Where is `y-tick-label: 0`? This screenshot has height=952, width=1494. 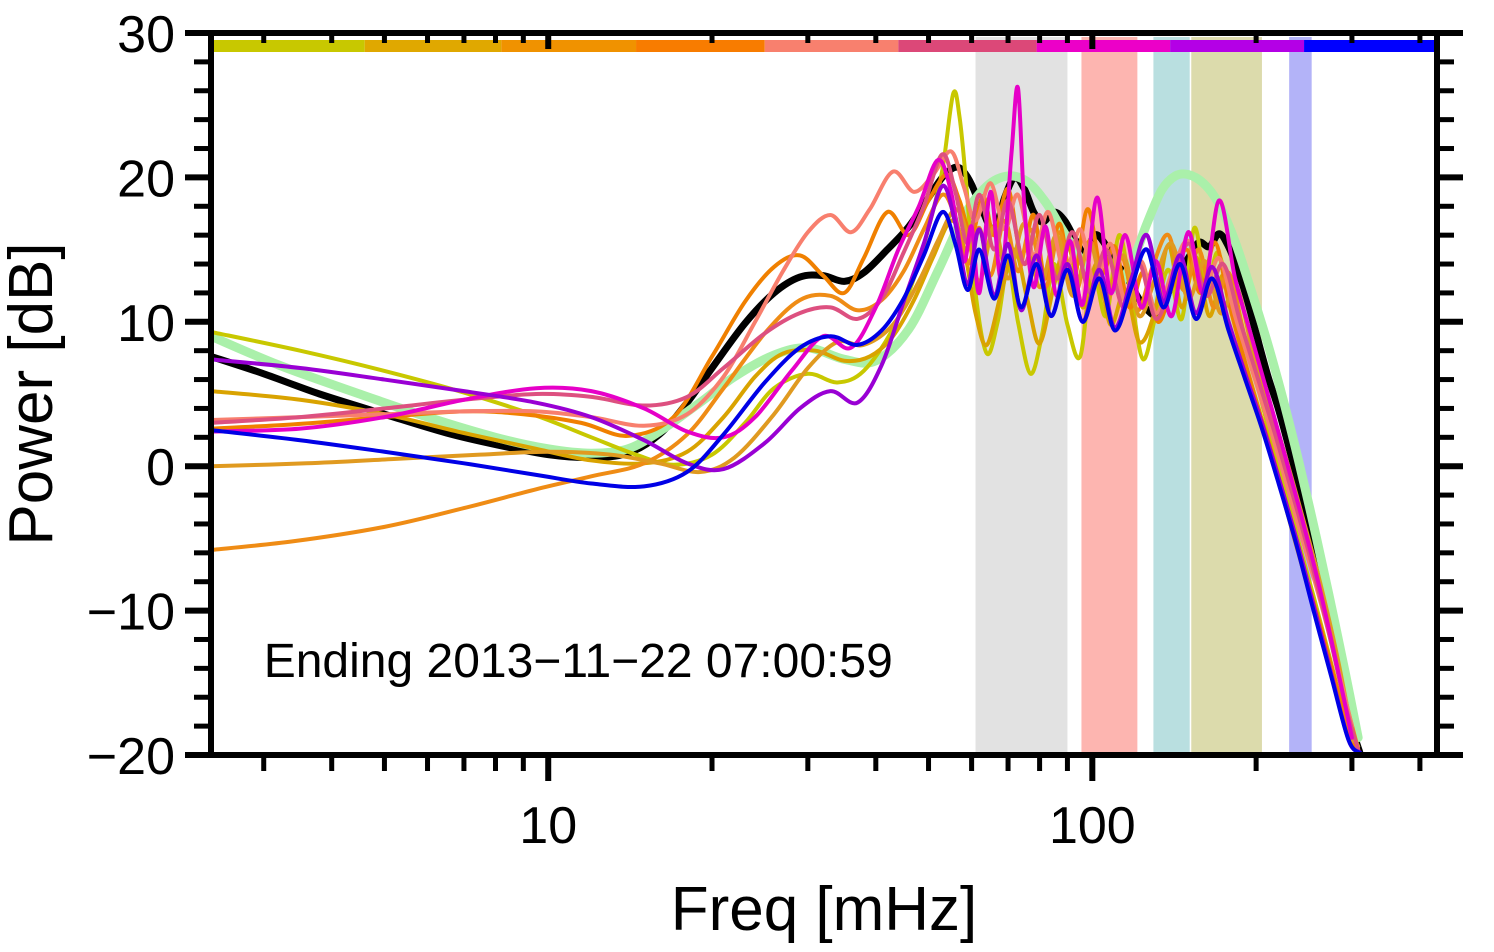 y-tick-label: 0 is located at coordinates (160, 468).